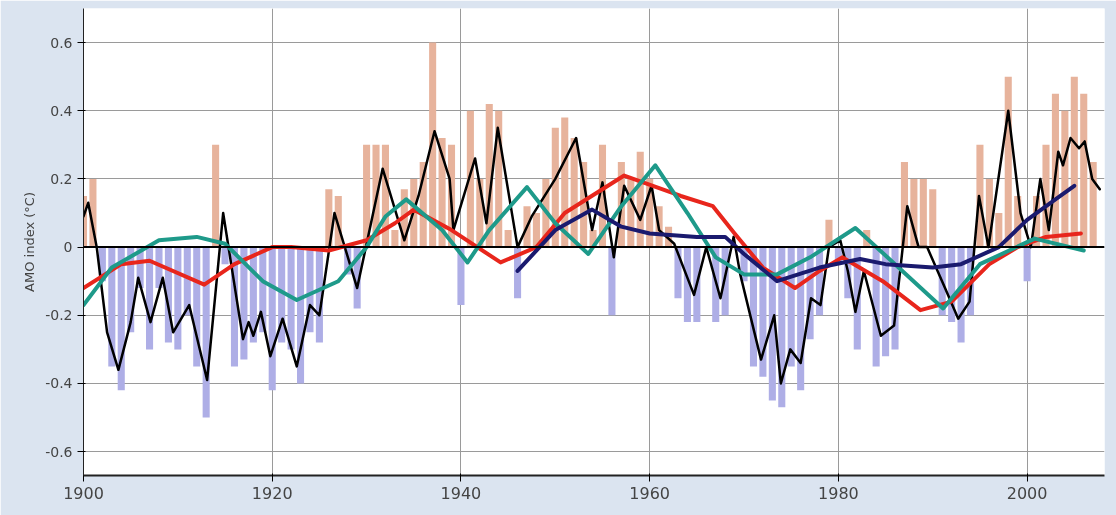 The image size is (1116, 515). I want to click on line-series, so click(796, 233).